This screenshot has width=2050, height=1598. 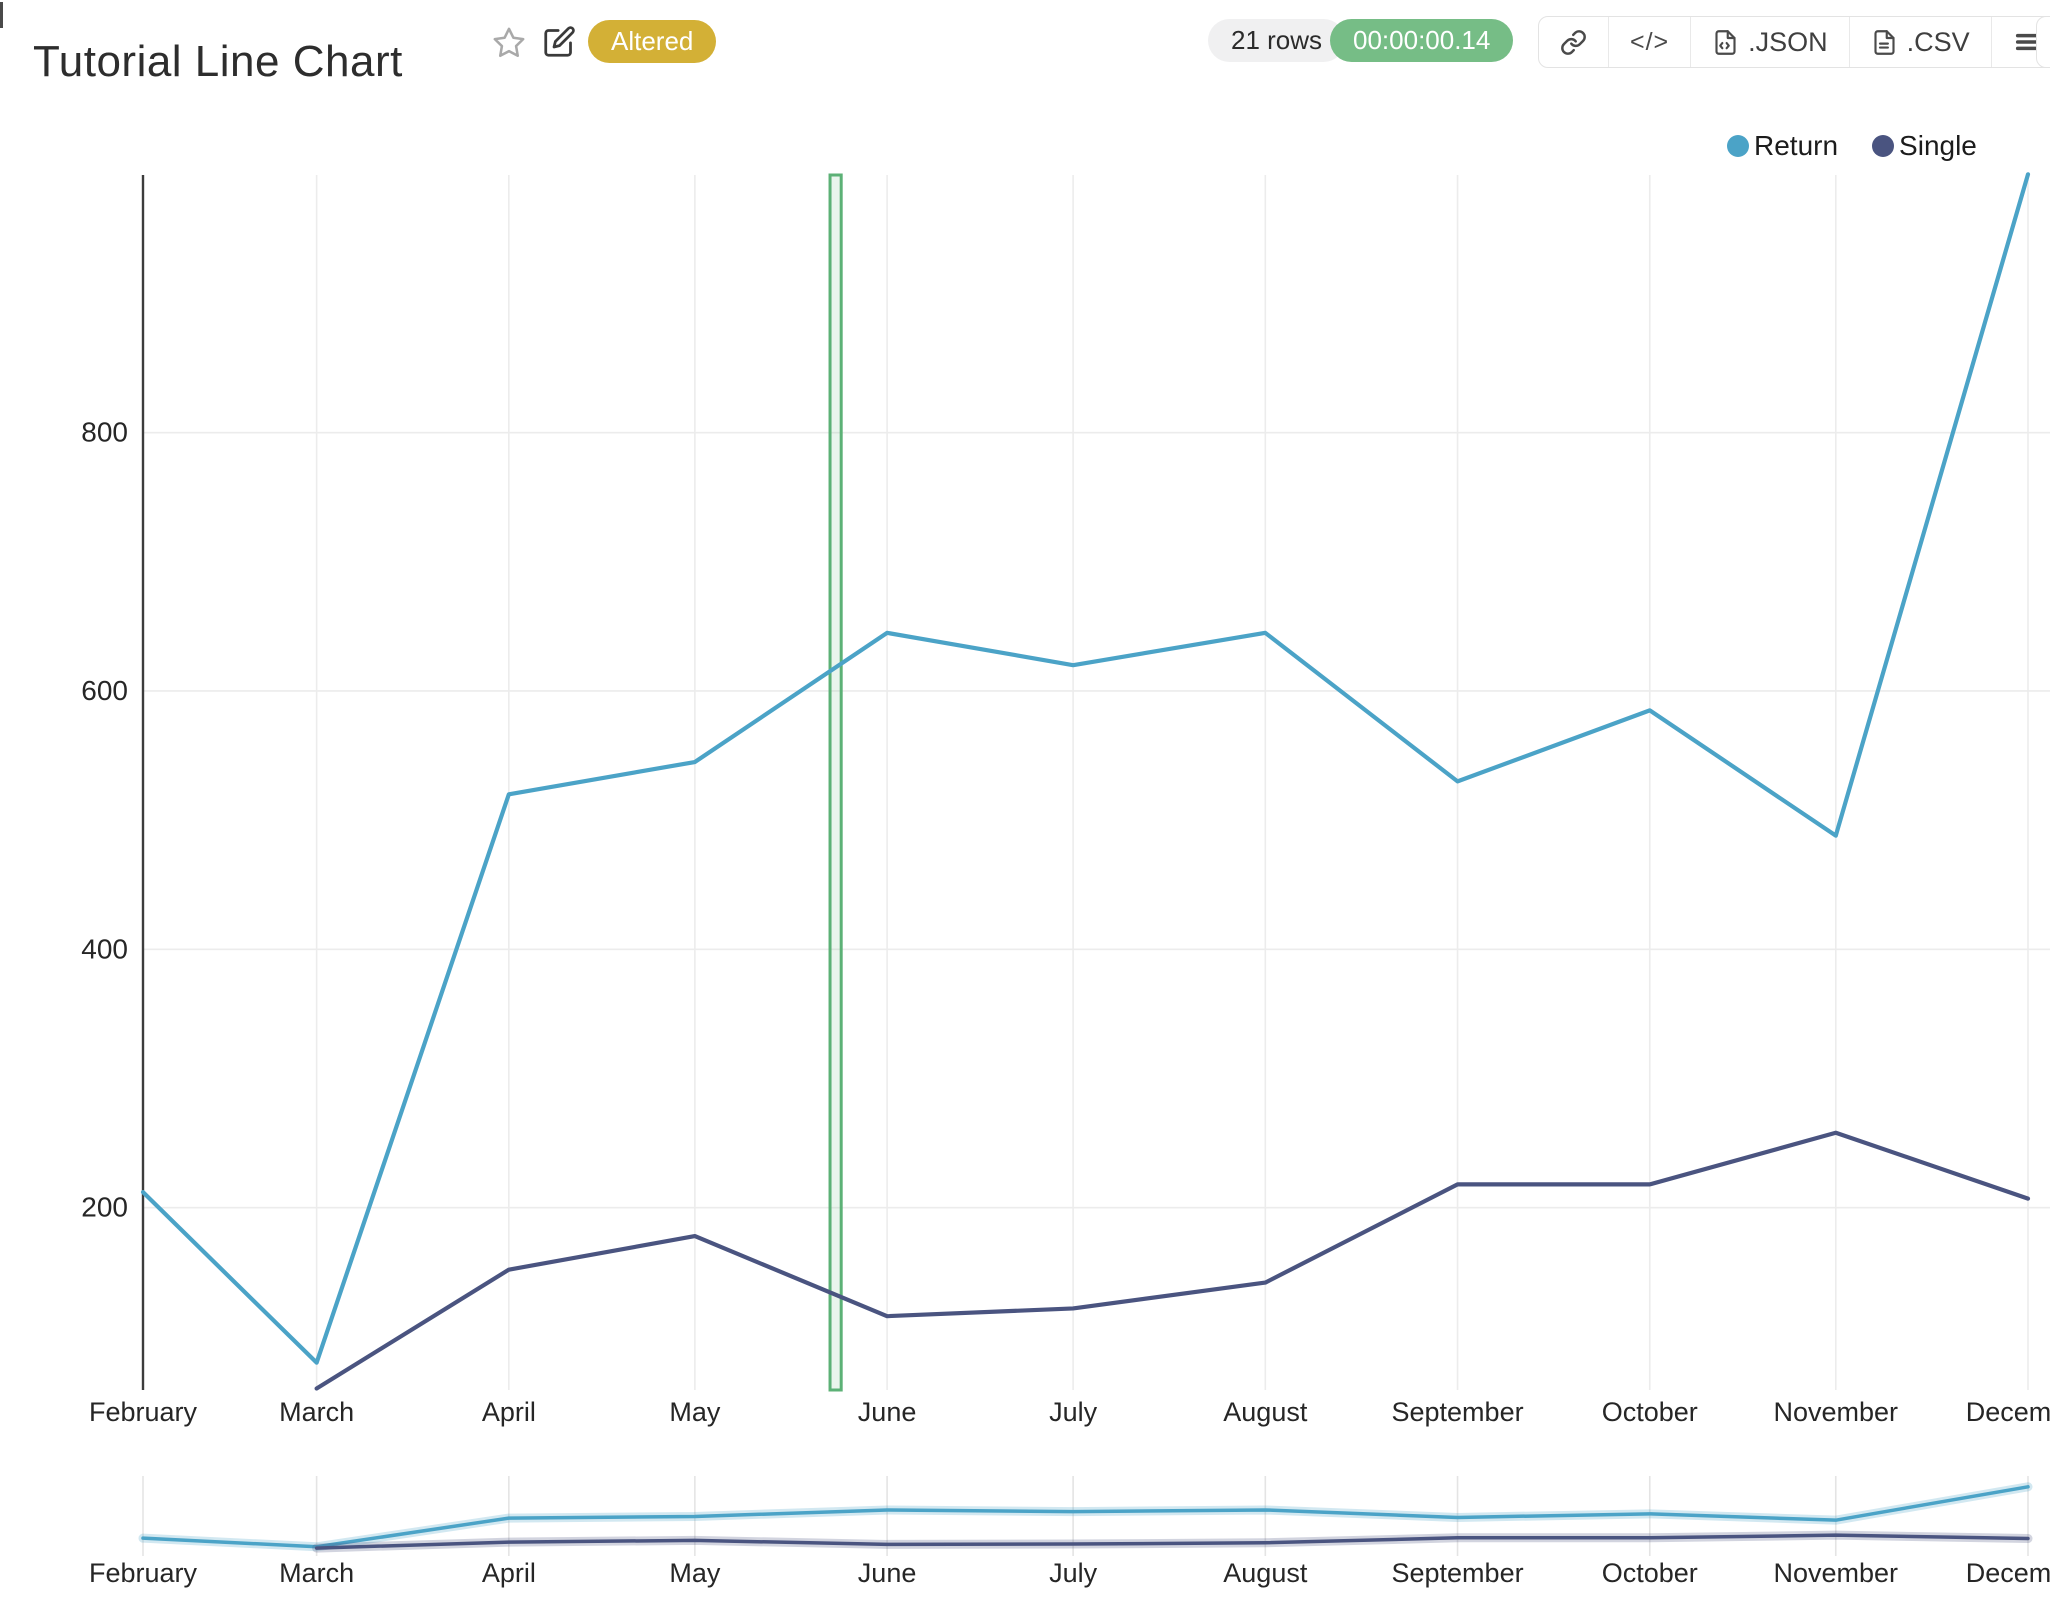 I want to click on x-axis-label: March, so click(x=316, y=1412).